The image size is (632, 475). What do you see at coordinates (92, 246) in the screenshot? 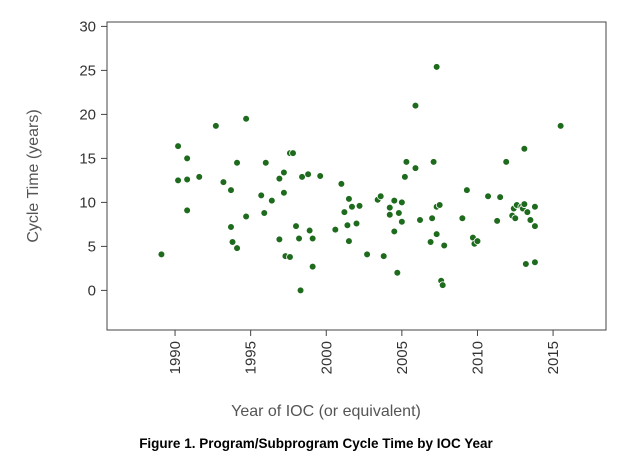
I see `y-tick-label: 5` at bounding box center [92, 246].